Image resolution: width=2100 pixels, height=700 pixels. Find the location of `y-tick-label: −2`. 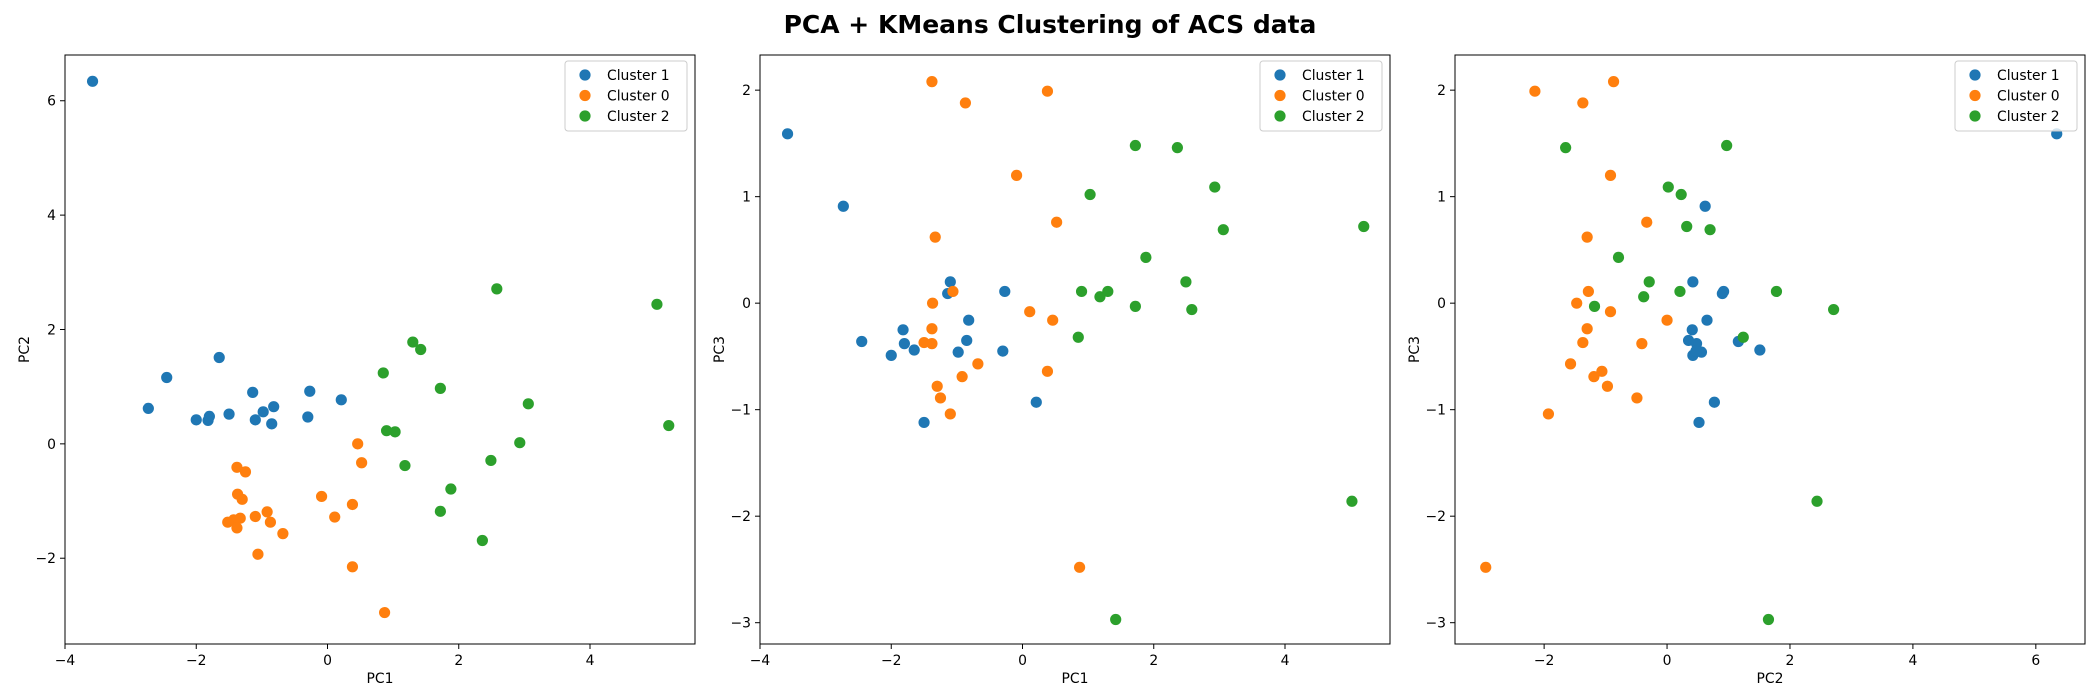

y-tick-label: −2 is located at coordinates (741, 517).